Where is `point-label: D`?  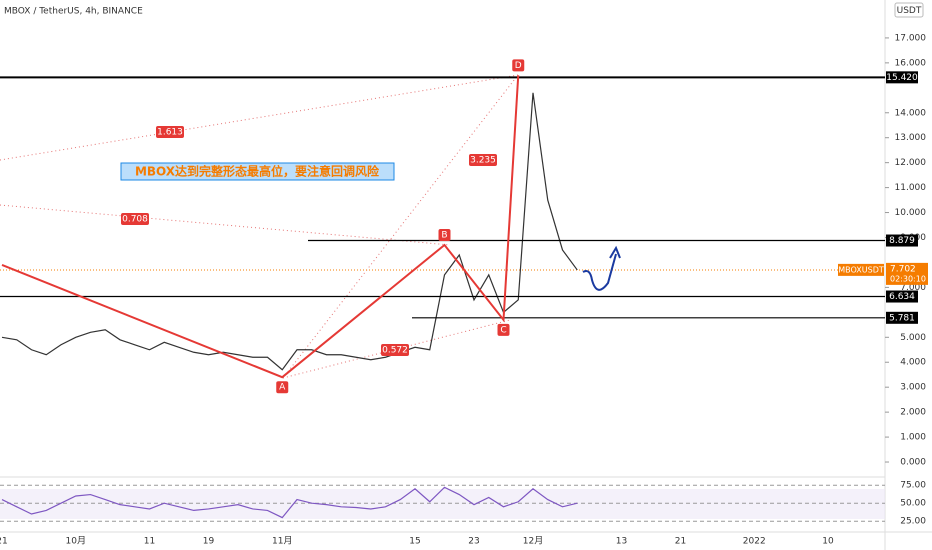 point-label: D is located at coordinates (518, 66).